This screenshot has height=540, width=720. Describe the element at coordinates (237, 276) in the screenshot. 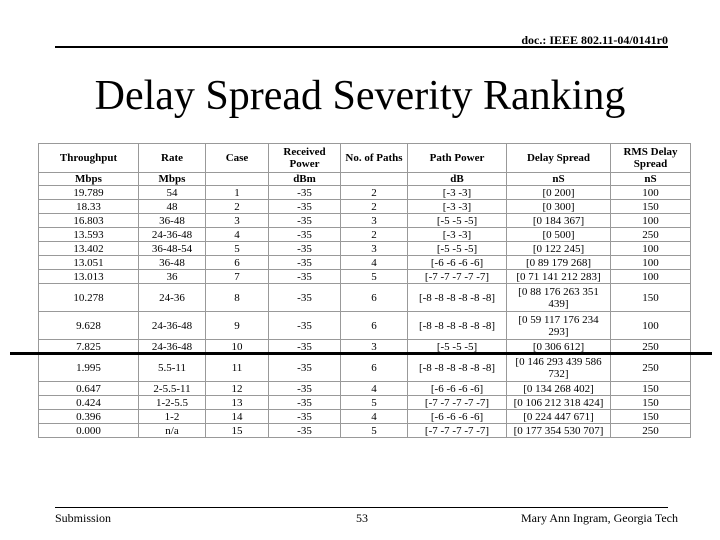

I see `table-cell: 7` at that location.